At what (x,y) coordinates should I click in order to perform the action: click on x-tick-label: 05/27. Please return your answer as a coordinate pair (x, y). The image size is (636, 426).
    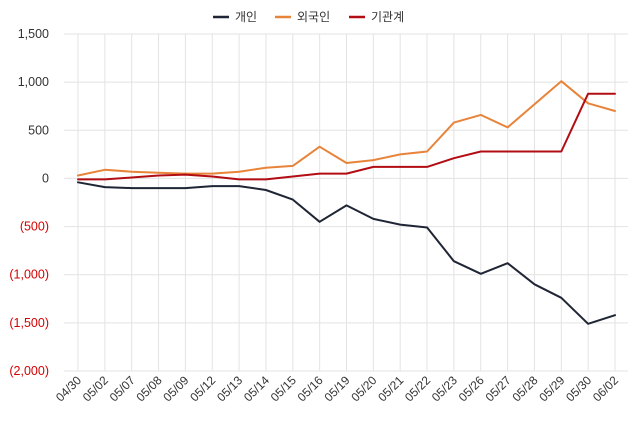
    Looking at the image, I should click on (498, 388).